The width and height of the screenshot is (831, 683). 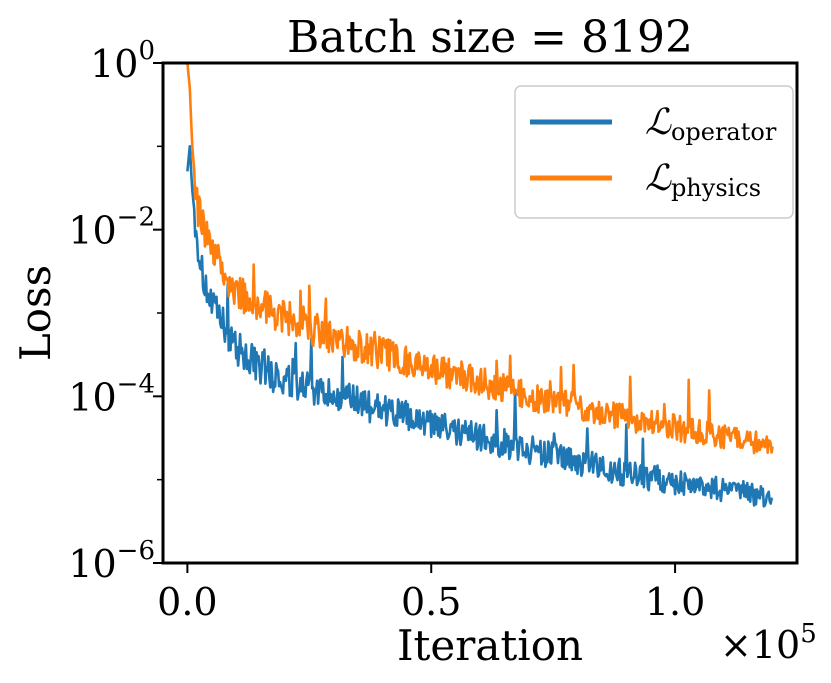 I want to click on legend-box, so click(x=654, y=152).